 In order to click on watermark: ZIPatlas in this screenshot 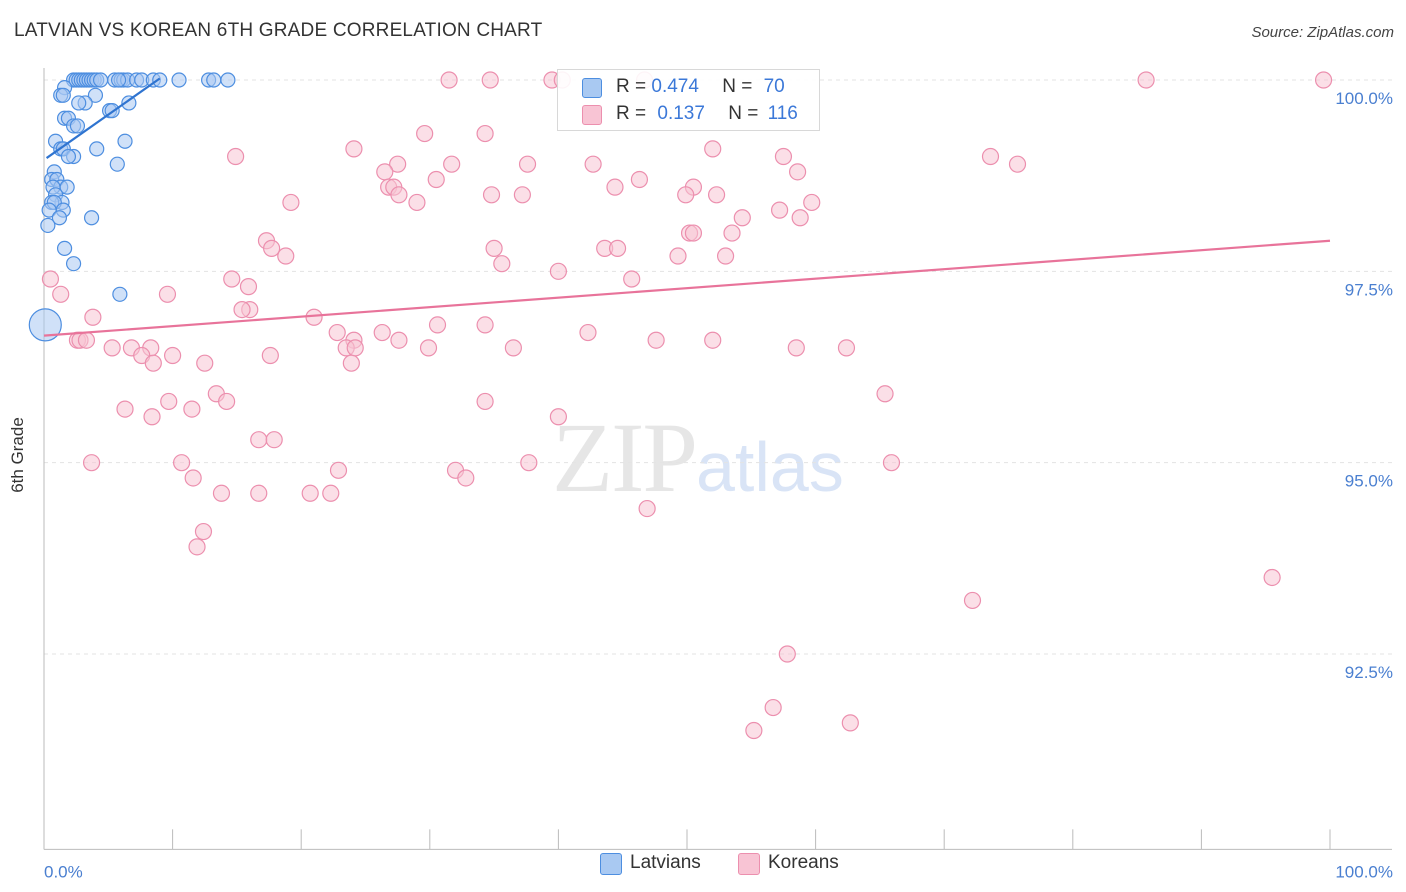, I will do `click(698, 457)`.